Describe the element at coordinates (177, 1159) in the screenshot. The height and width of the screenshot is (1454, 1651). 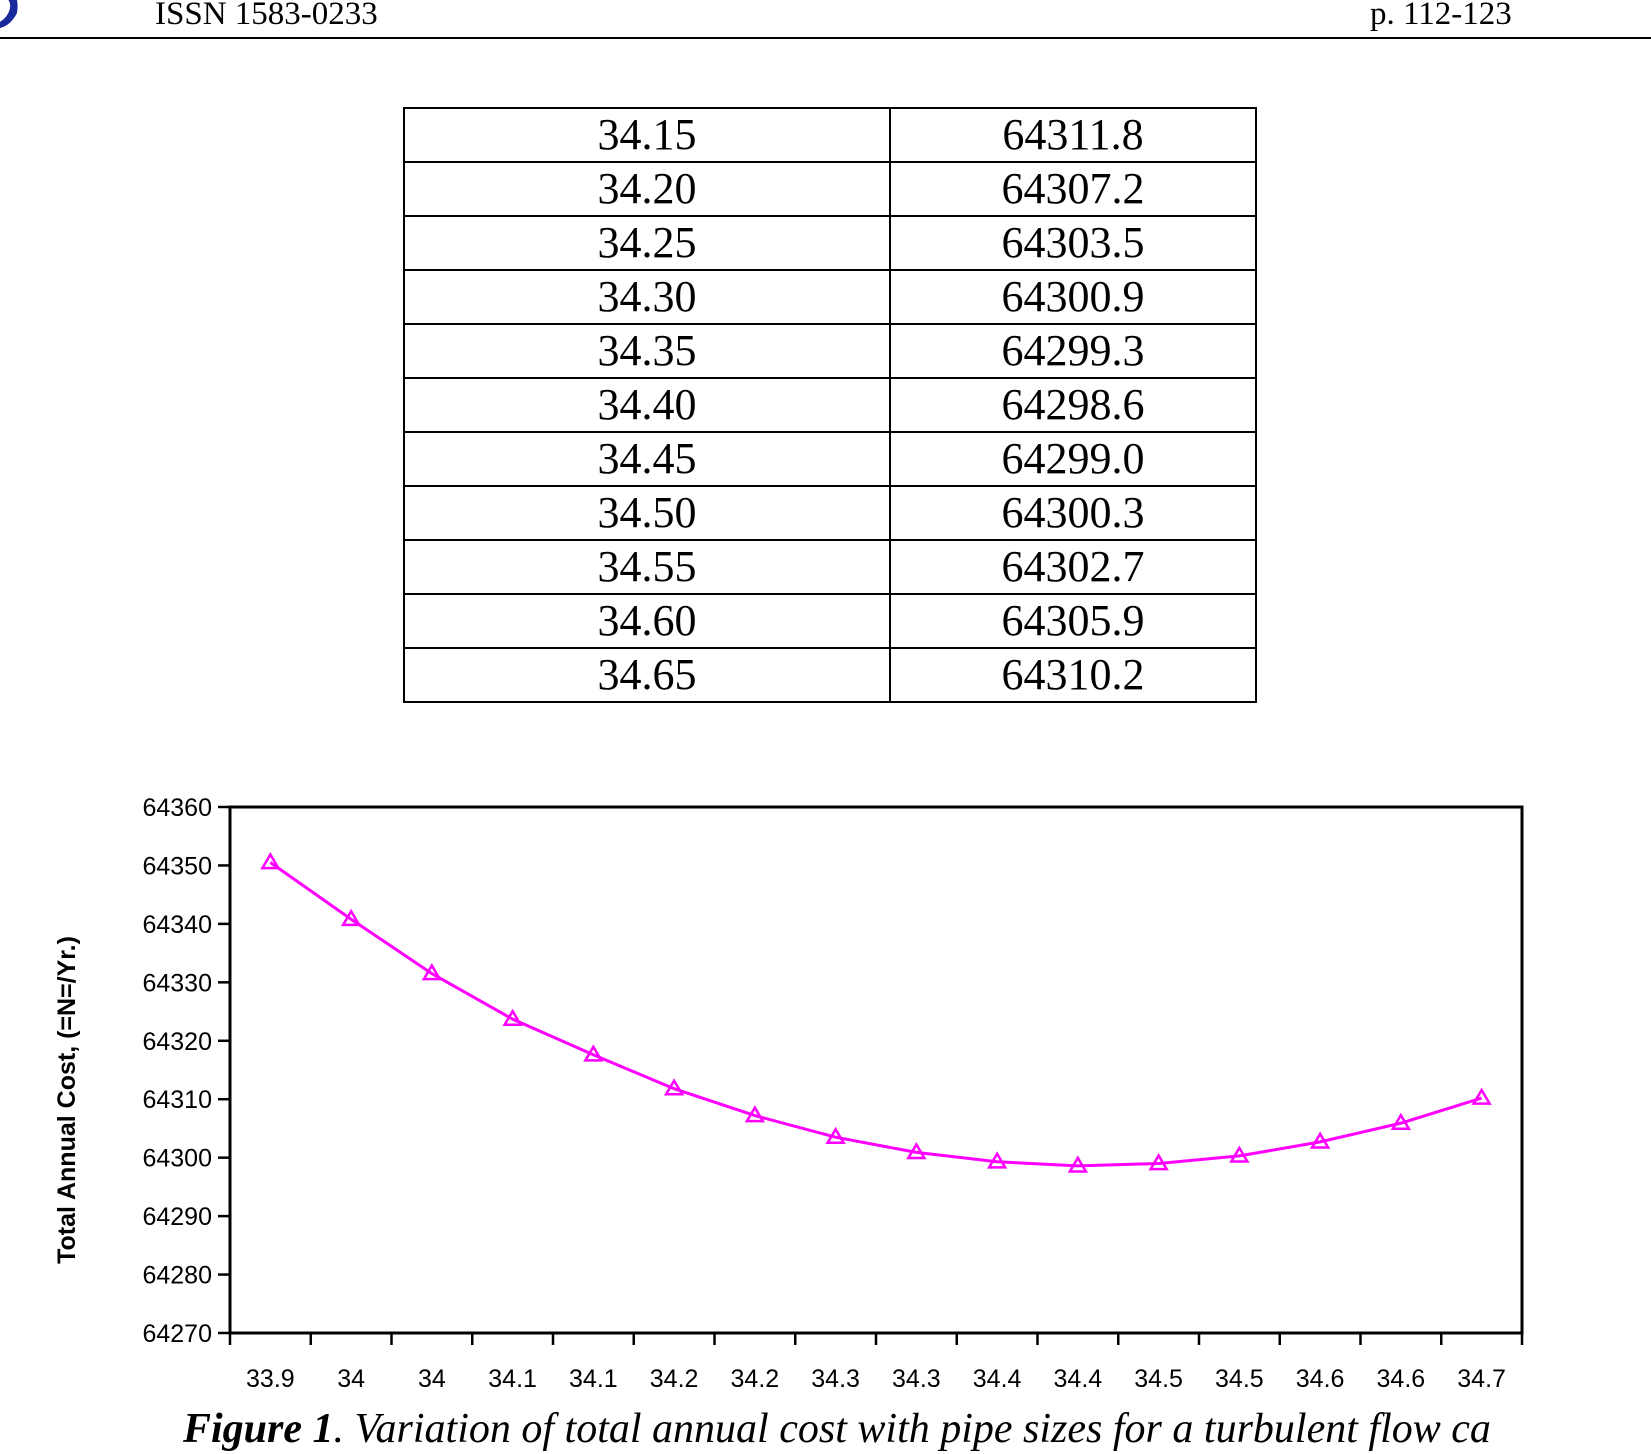
I see `y-tick-label: 64300` at that location.